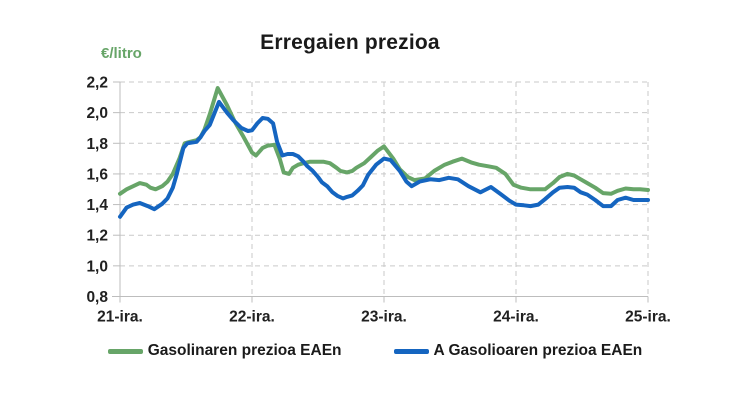 This screenshot has width=750, height=400. Describe the element at coordinates (384, 317) in the screenshot. I see `x-axis-tick-label: 23-ira.` at that location.